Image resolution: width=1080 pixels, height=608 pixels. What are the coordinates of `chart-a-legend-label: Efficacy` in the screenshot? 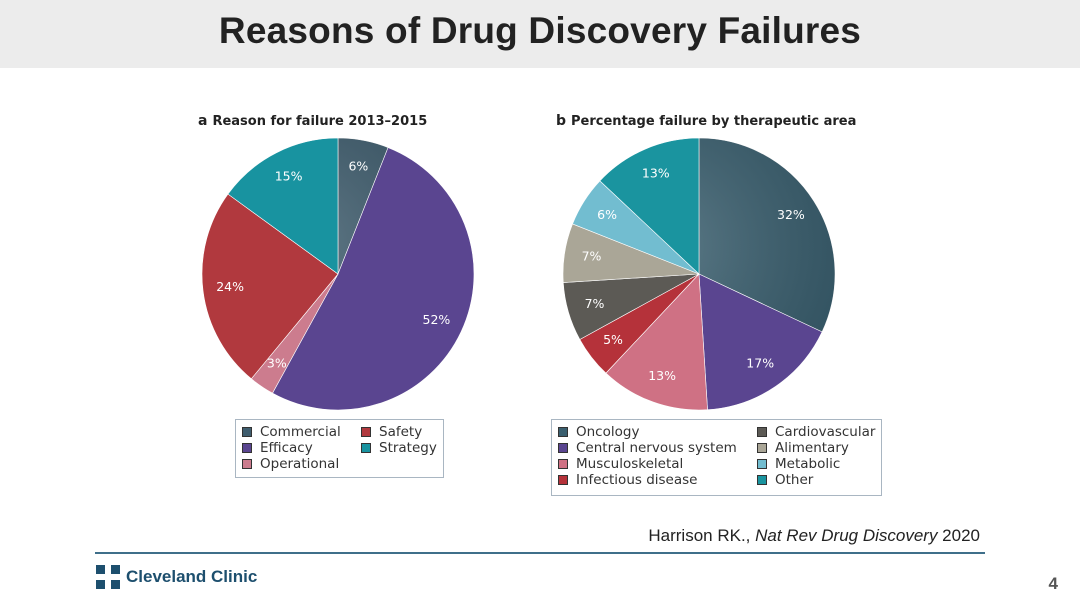 It's located at (286, 448).